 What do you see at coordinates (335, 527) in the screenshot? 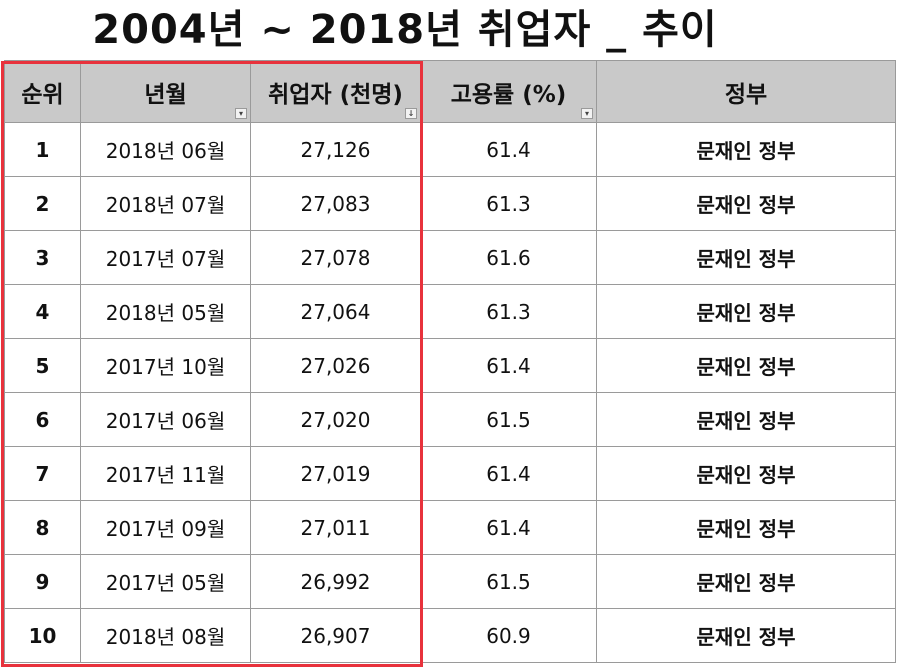
I see `employed-cell: 27,011` at bounding box center [335, 527].